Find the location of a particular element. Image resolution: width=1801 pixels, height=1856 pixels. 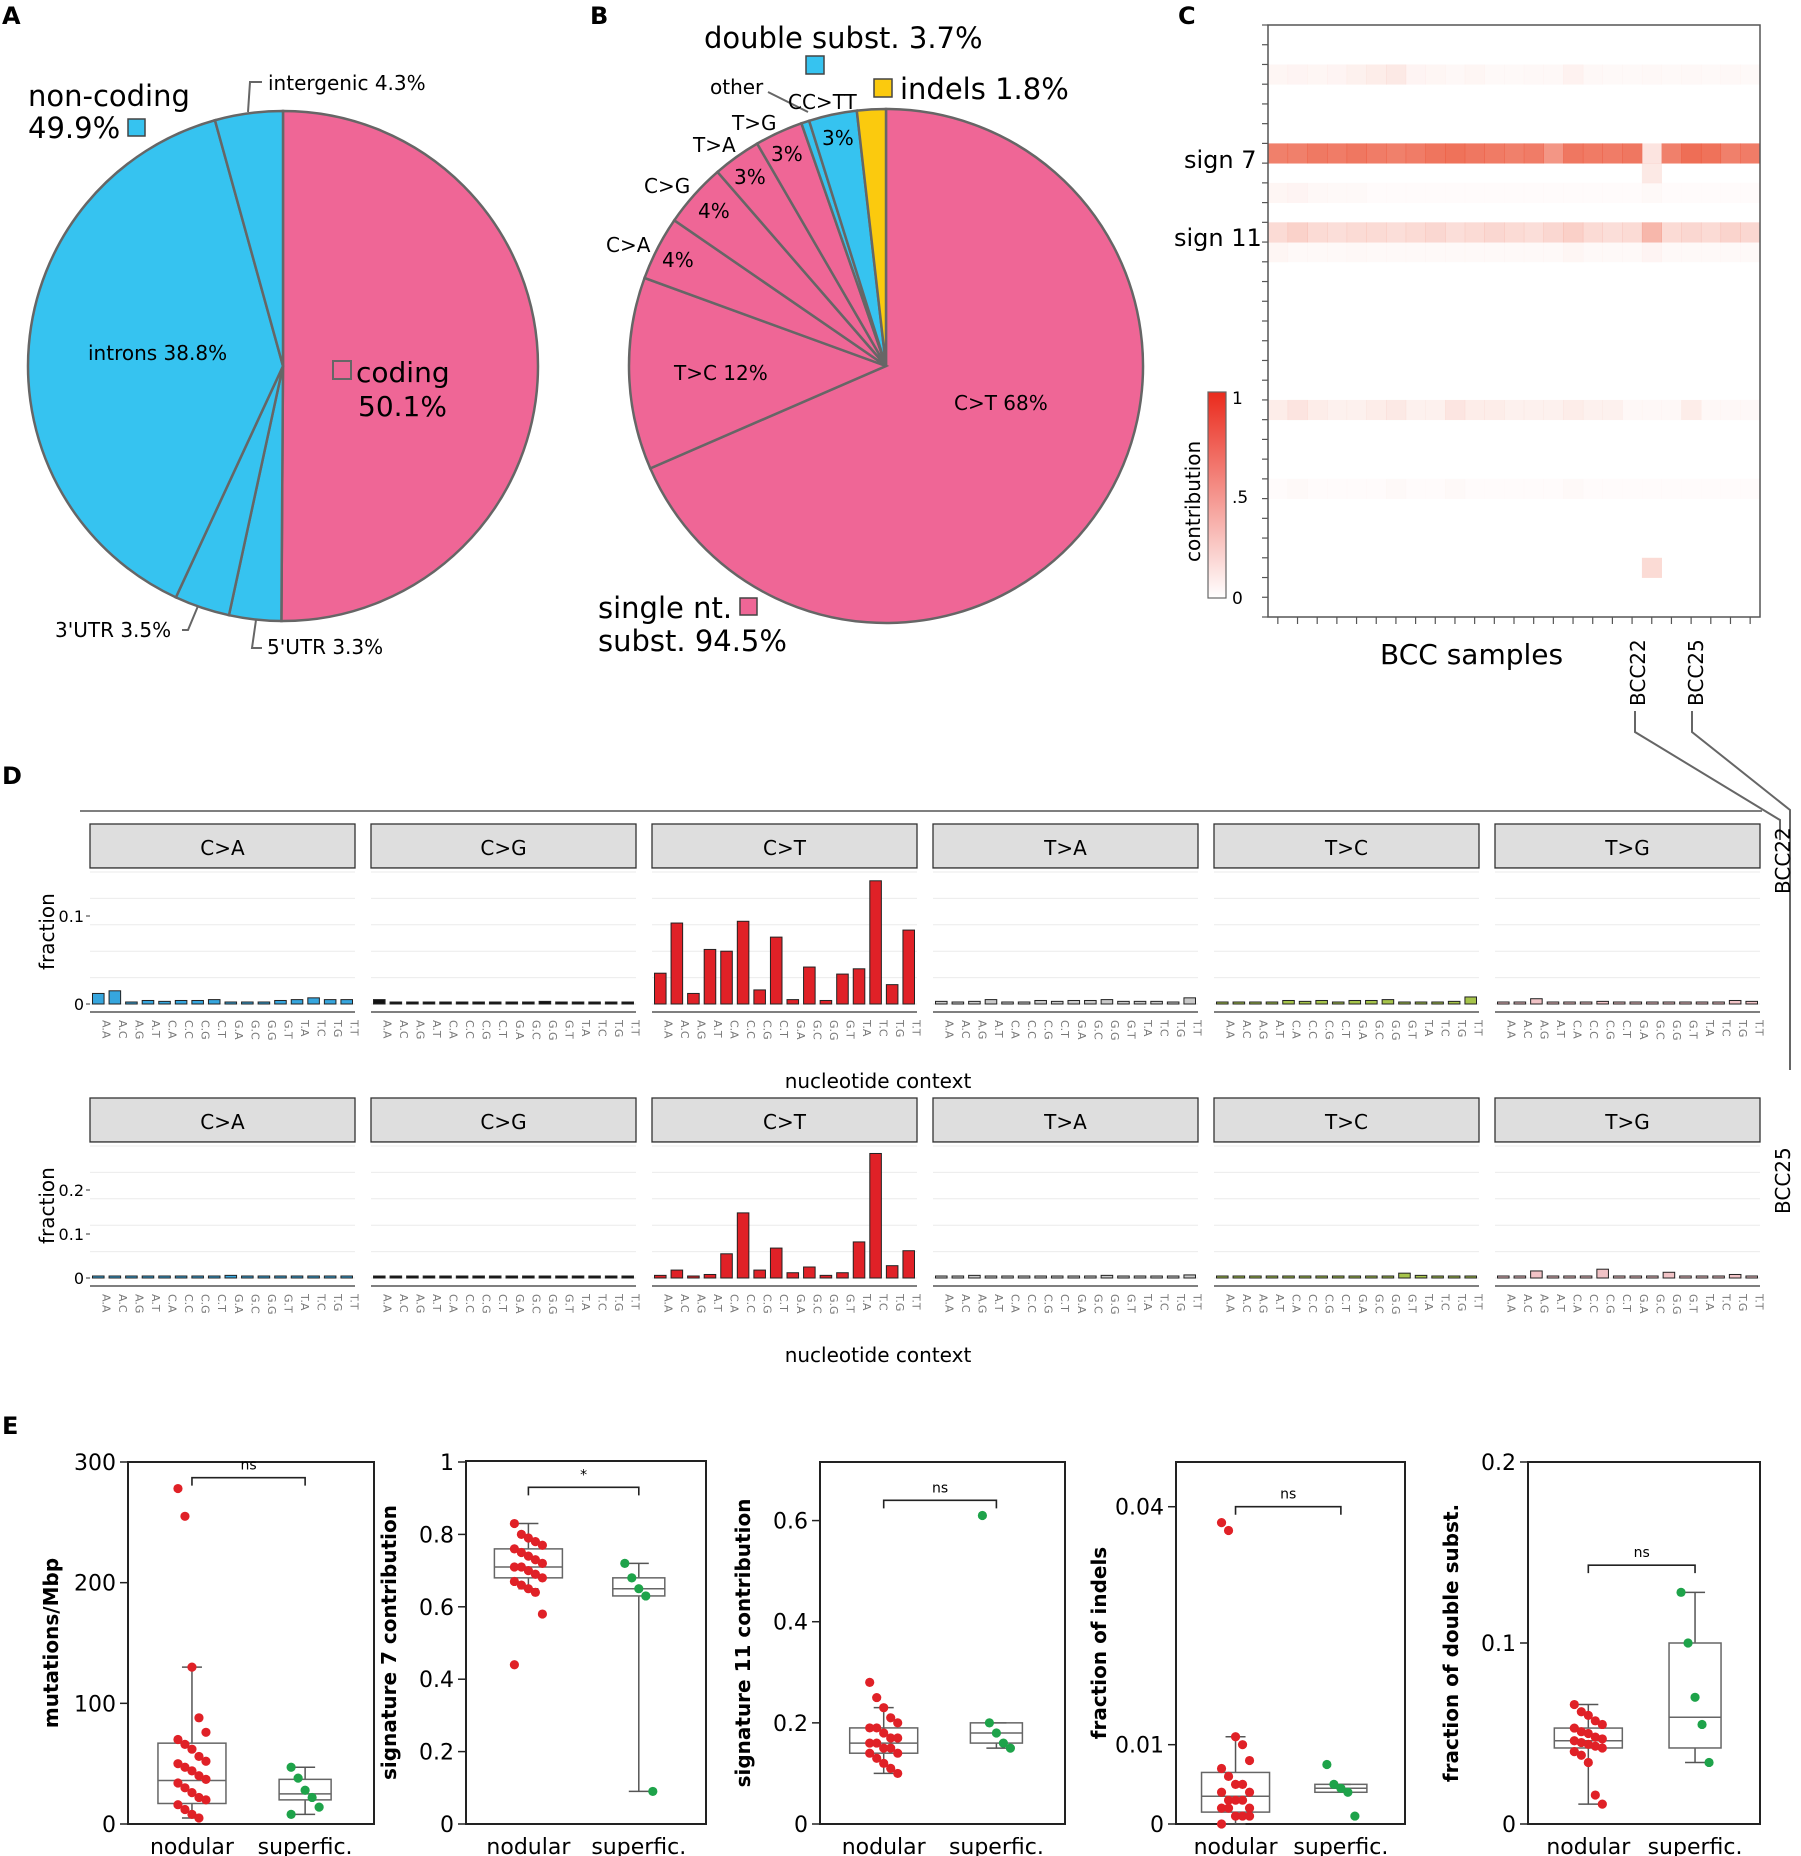

panel-label-b: B is located at coordinates (599, 16).